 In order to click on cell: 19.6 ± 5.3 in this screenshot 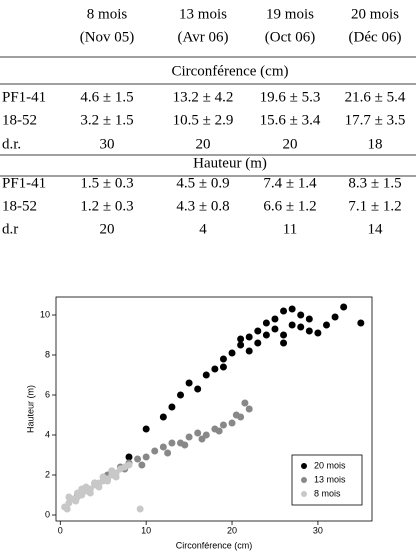, I will do `click(290, 97)`.